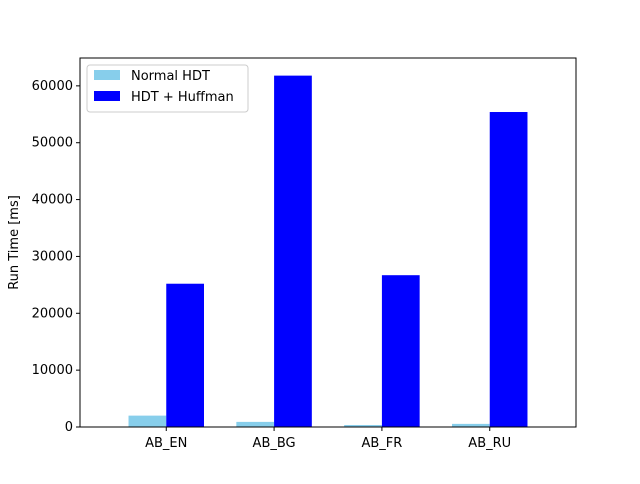  Describe the element at coordinates (170, 76) in the screenshot. I see `legend-label-normal-hdt: Normal HDT` at that location.